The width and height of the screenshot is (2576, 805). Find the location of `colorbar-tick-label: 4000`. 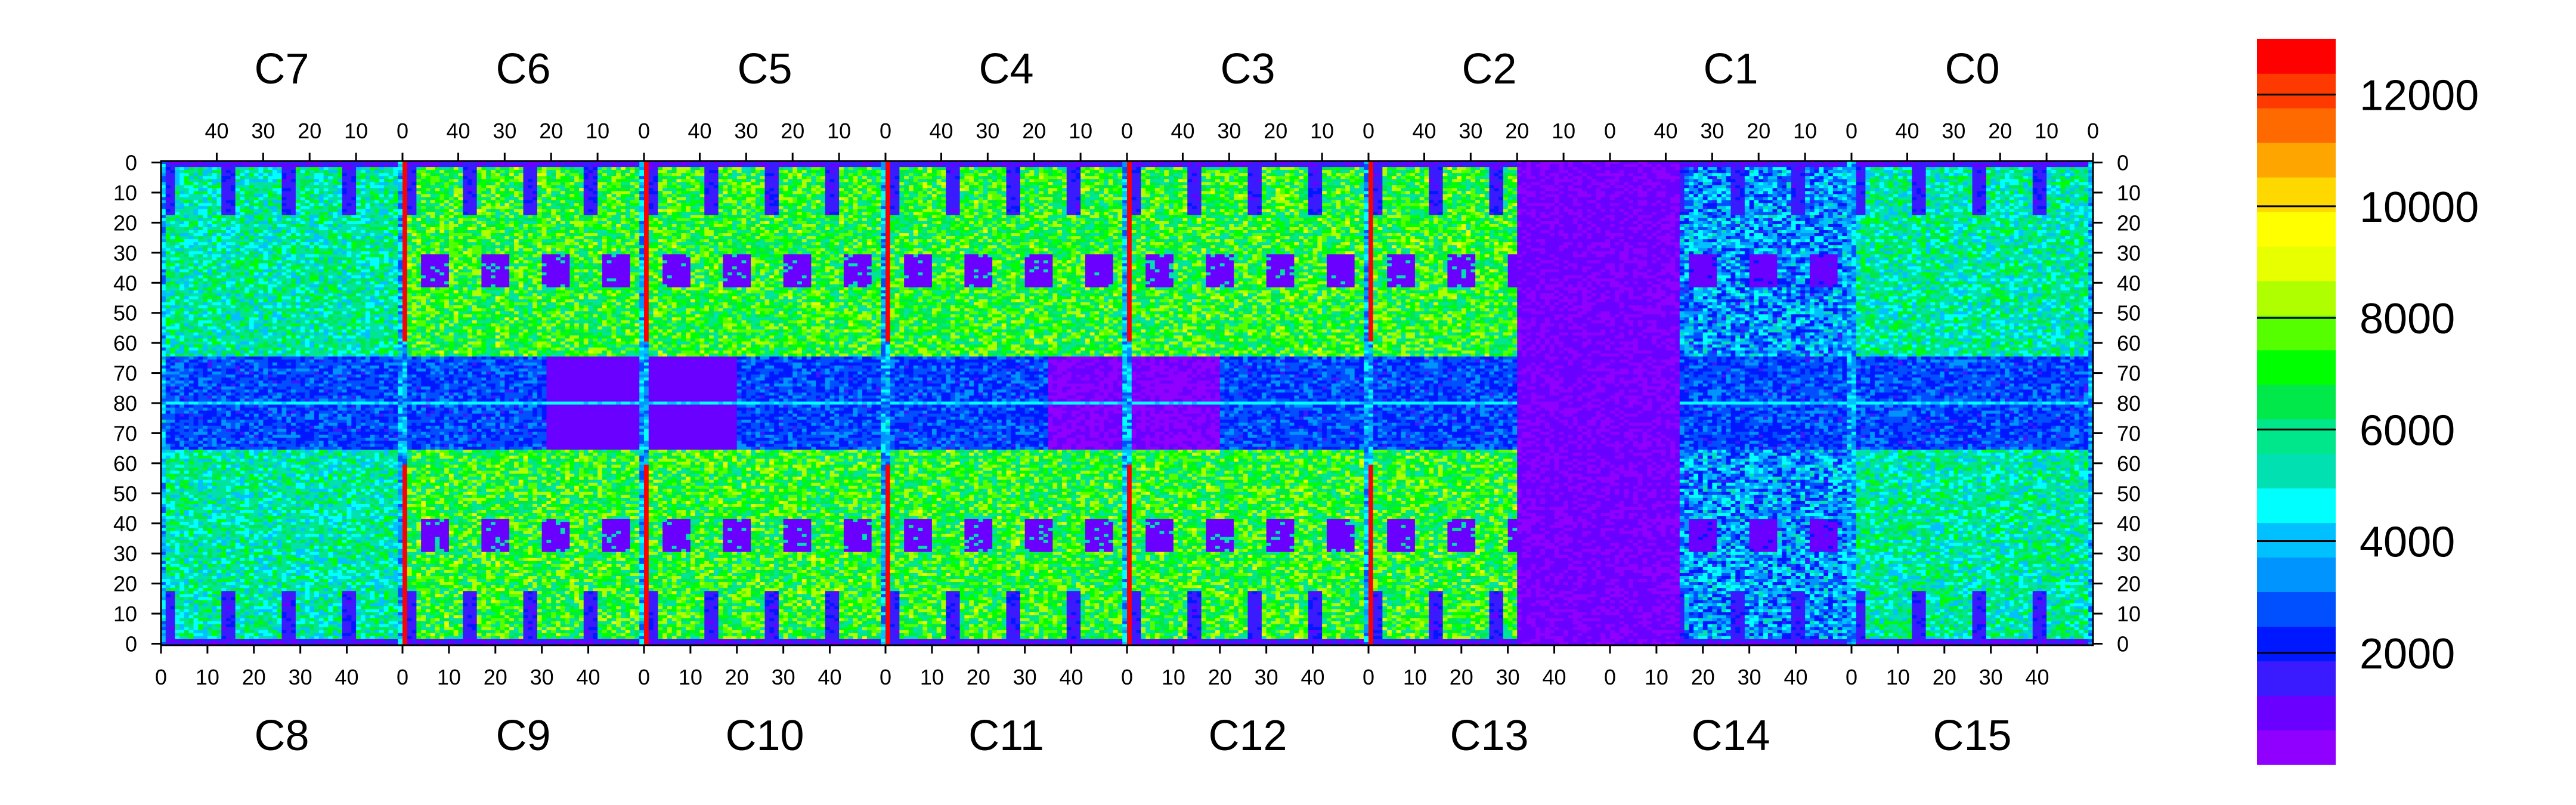

colorbar-tick-label: 4000 is located at coordinates (2407, 543).